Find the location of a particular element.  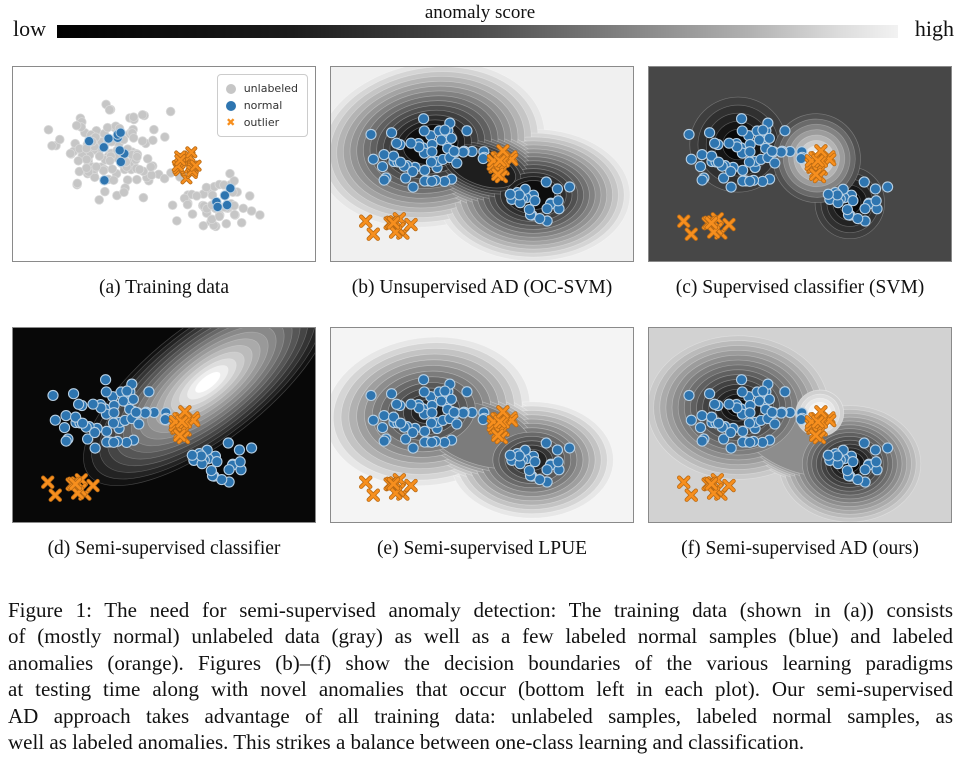

legend-label: normal is located at coordinates (263, 105).